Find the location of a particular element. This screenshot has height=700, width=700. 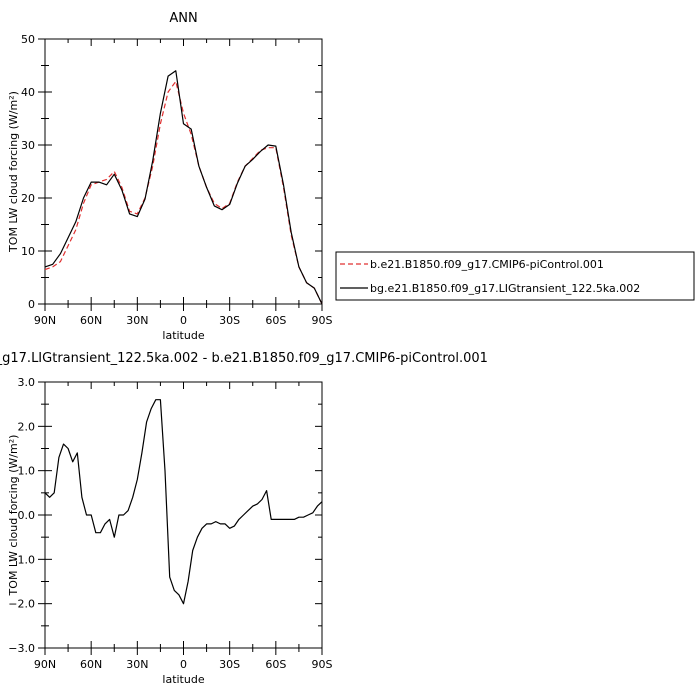

y-tick-label: 40 is located at coordinates (28, 92).